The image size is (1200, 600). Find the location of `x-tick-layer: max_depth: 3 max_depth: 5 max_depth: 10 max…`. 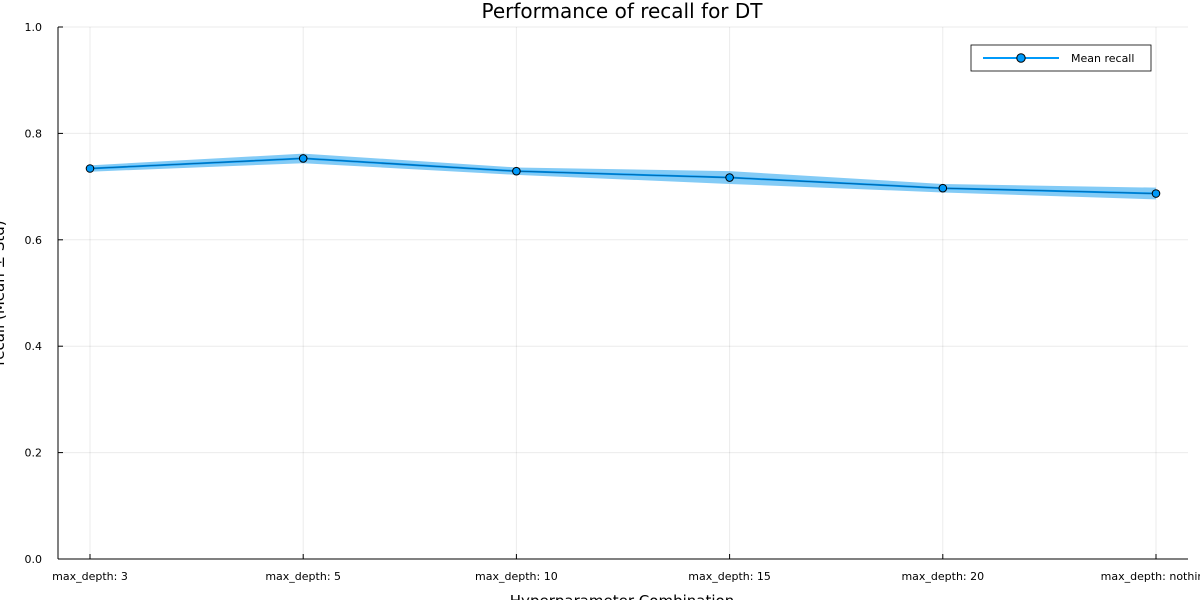

x-tick-layer: max_depth: 3 max_depth: 5 max_depth: 10 max… is located at coordinates (626, 568).